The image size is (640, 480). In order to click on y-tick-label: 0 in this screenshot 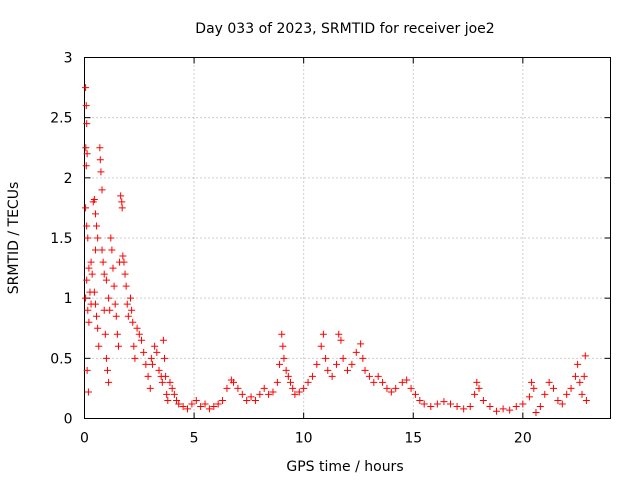, I will do `click(68, 420)`.